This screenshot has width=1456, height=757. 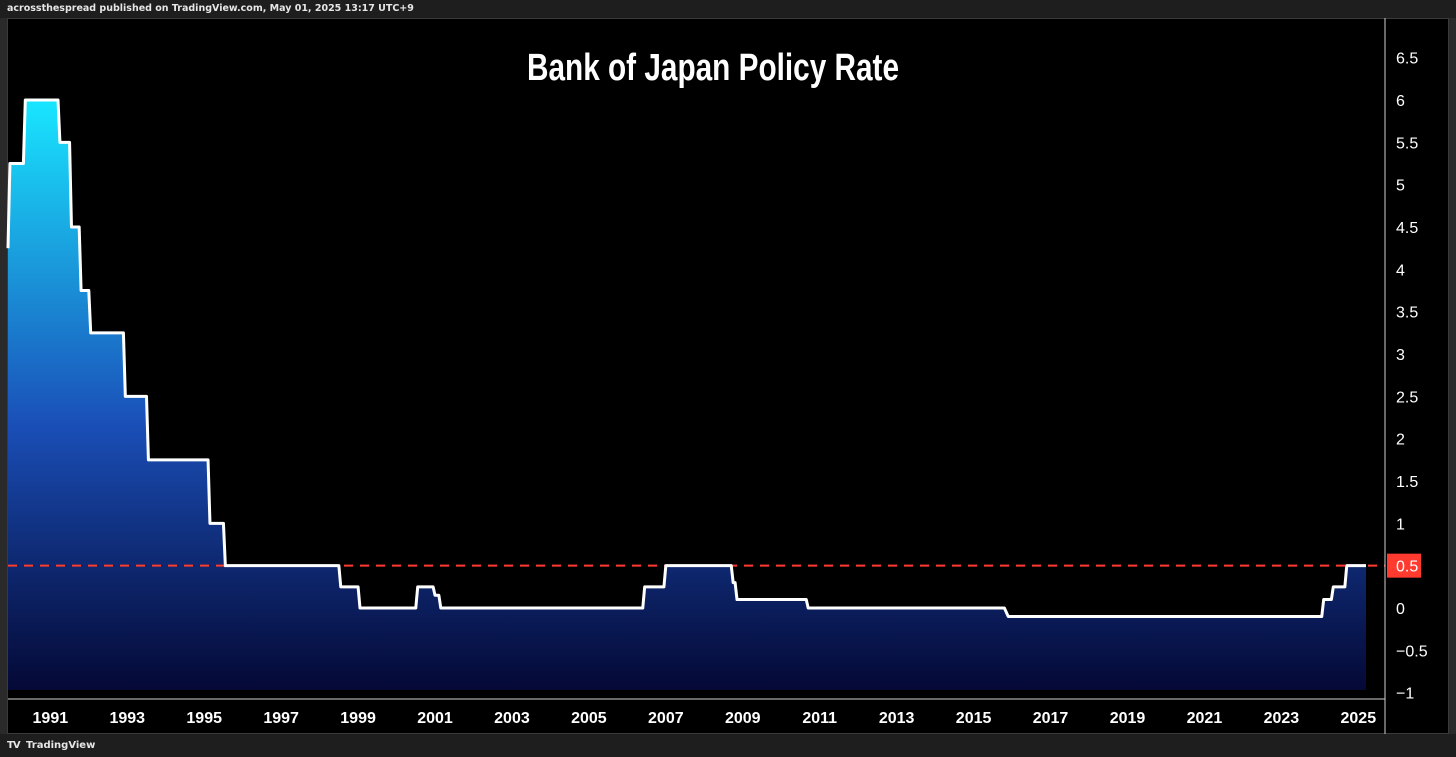 What do you see at coordinates (1400, 270) in the screenshot?
I see `y-tick-label: 4` at bounding box center [1400, 270].